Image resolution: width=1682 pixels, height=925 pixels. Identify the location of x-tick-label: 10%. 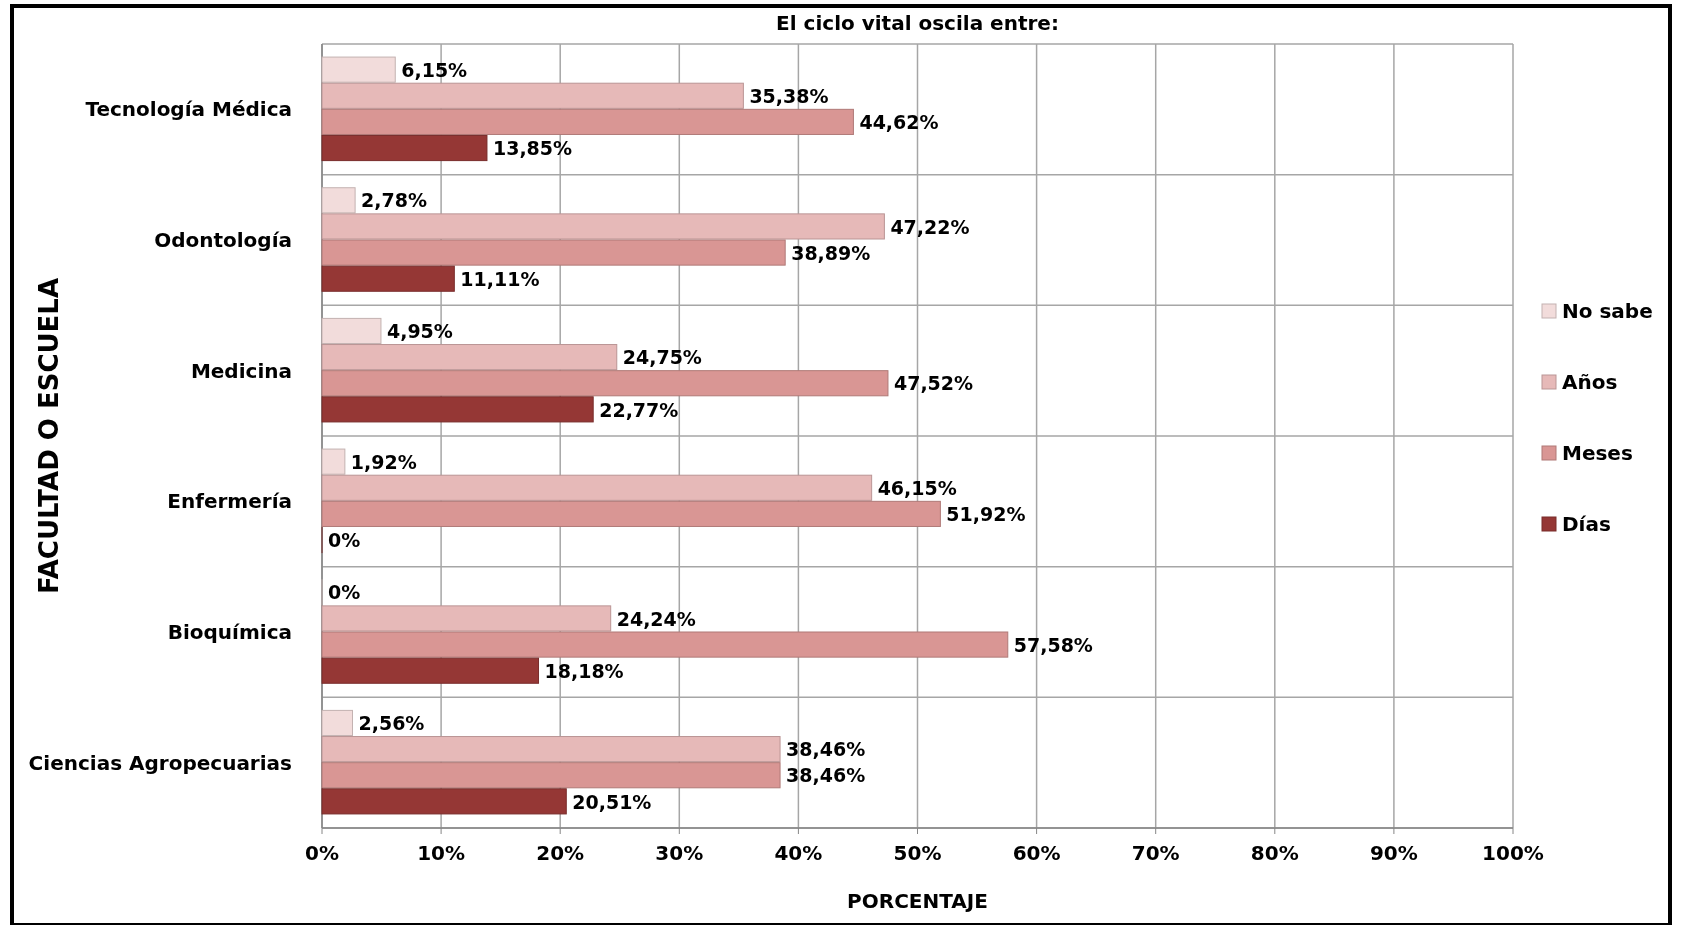
(441, 853).